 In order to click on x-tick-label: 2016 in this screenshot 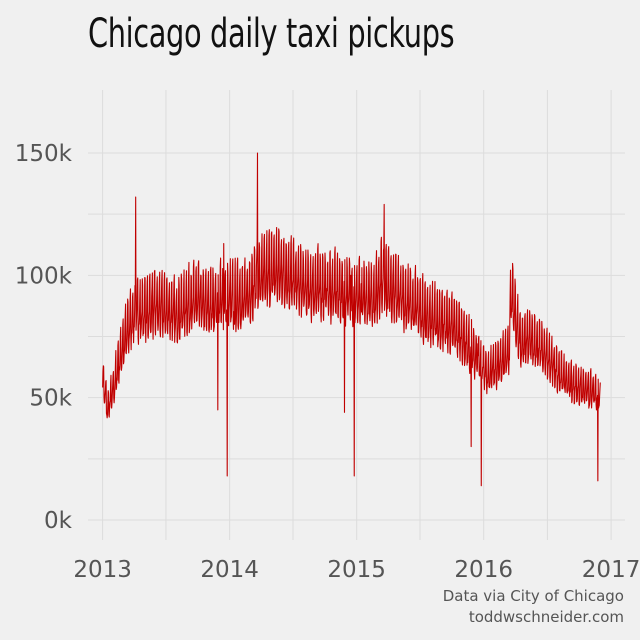, I will do `click(483, 570)`.